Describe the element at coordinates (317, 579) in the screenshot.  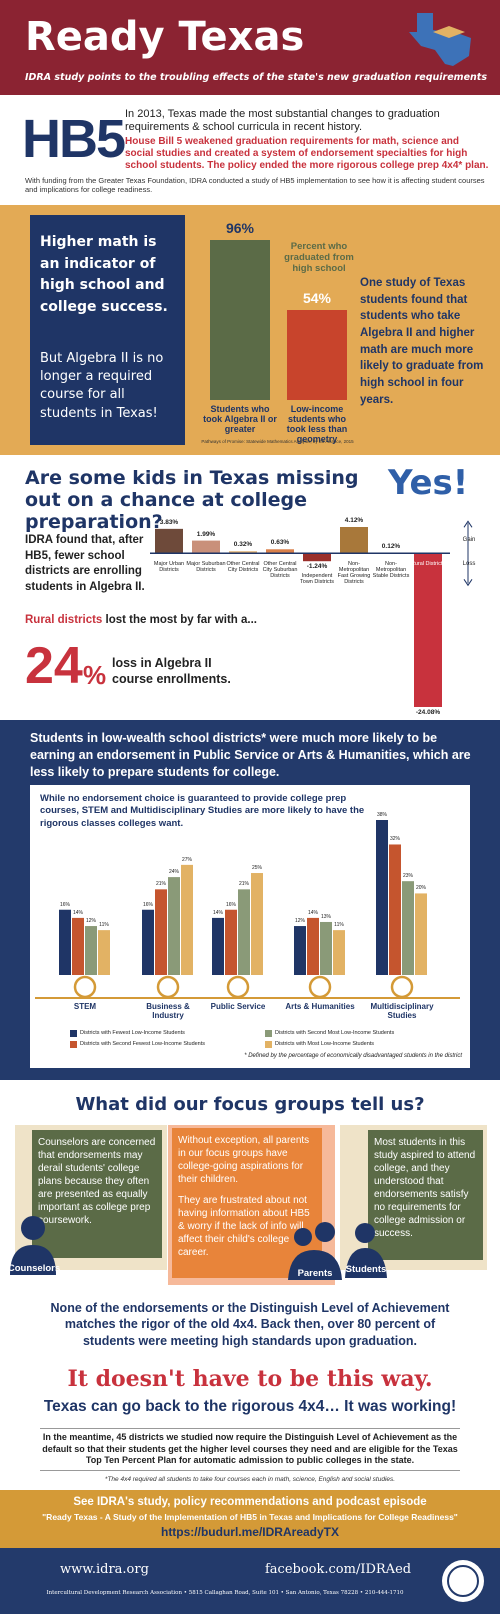
I see `category-label: Independent Town Districts` at that location.